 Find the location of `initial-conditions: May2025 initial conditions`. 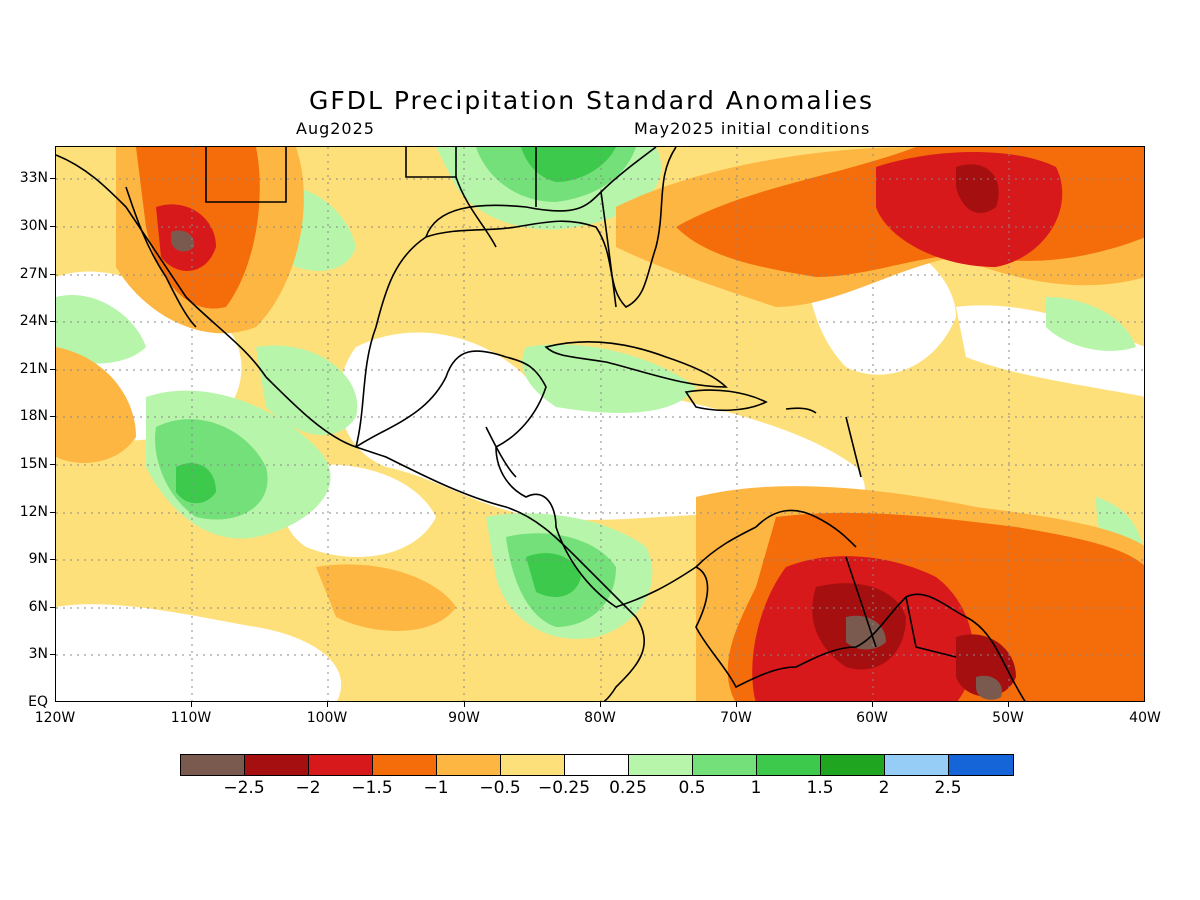

initial-conditions: May2025 initial conditions is located at coordinates (752, 128).